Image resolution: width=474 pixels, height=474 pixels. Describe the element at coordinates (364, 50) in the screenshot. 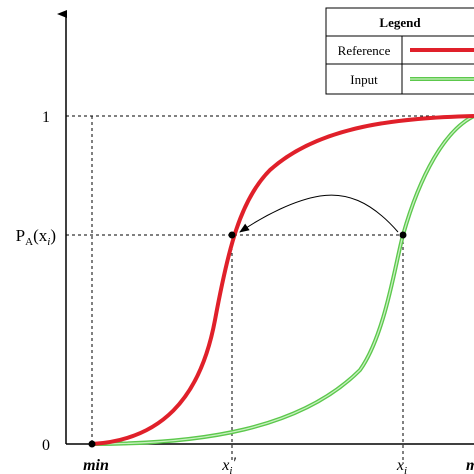

I see `legend-entry: Reference` at that location.